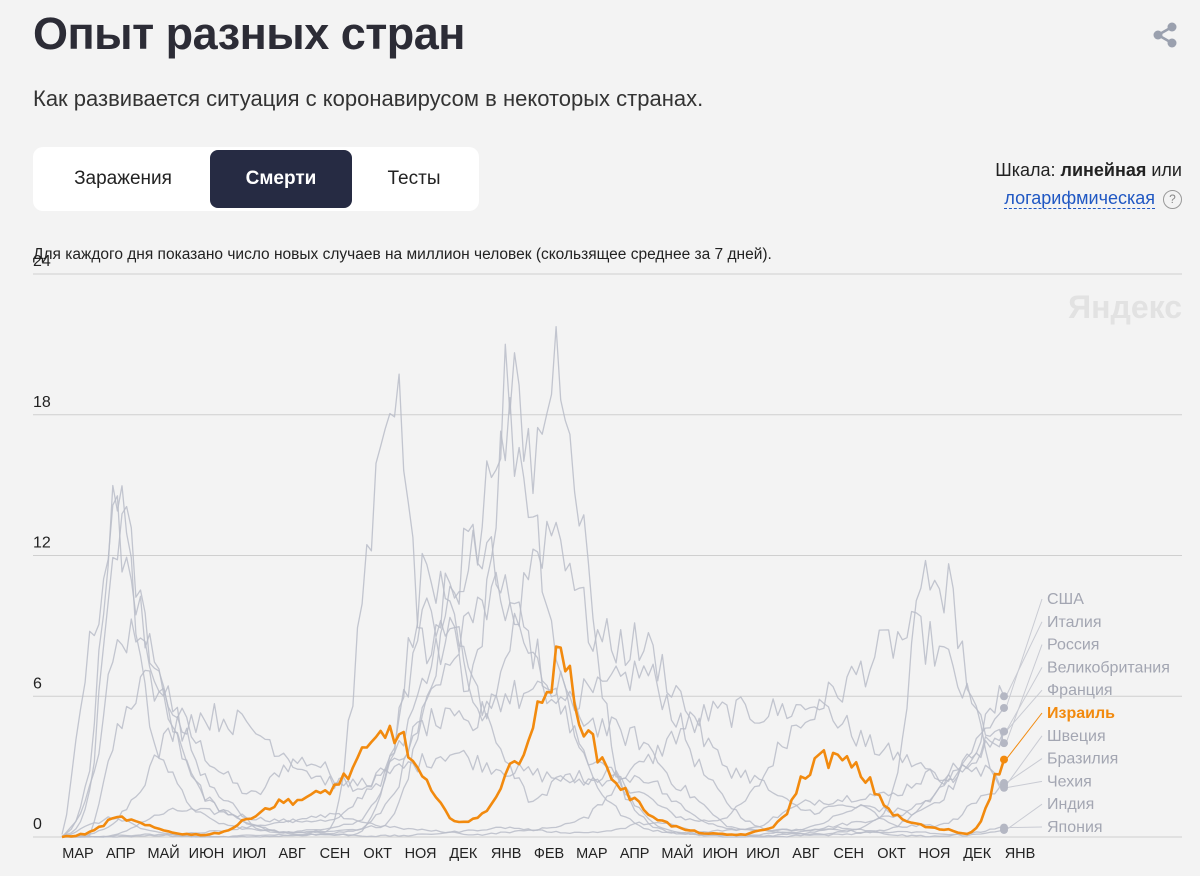 The height and width of the screenshot is (876, 1200). Describe the element at coordinates (1081, 713) in the screenshot. I see `legend-label: Израиль` at that location.